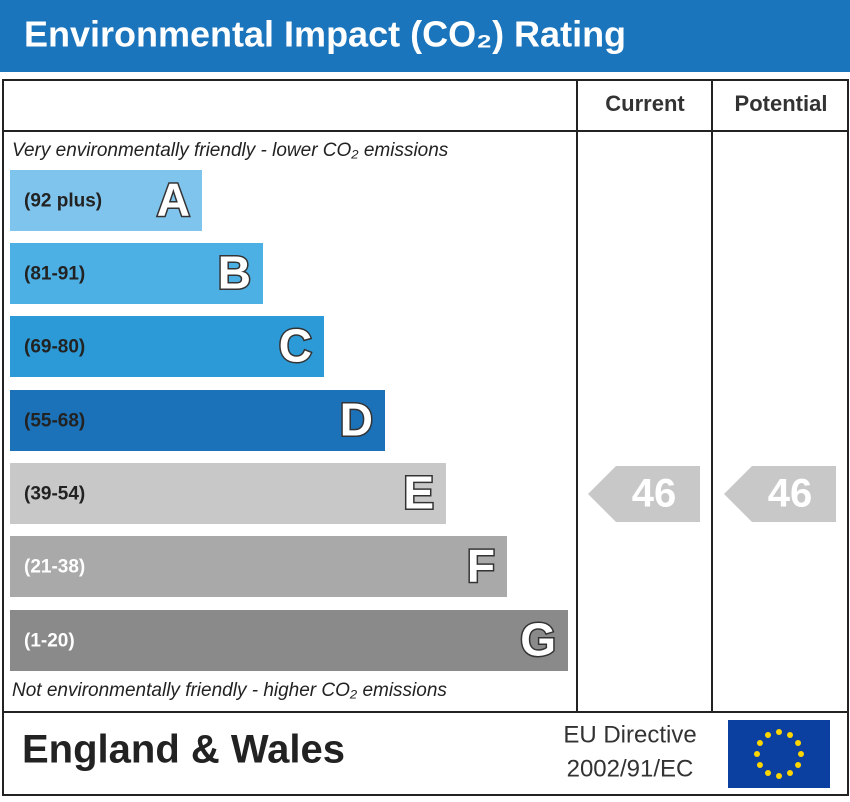 The width and height of the screenshot is (850, 802). I want to click on region: England & Wales, so click(183, 750).